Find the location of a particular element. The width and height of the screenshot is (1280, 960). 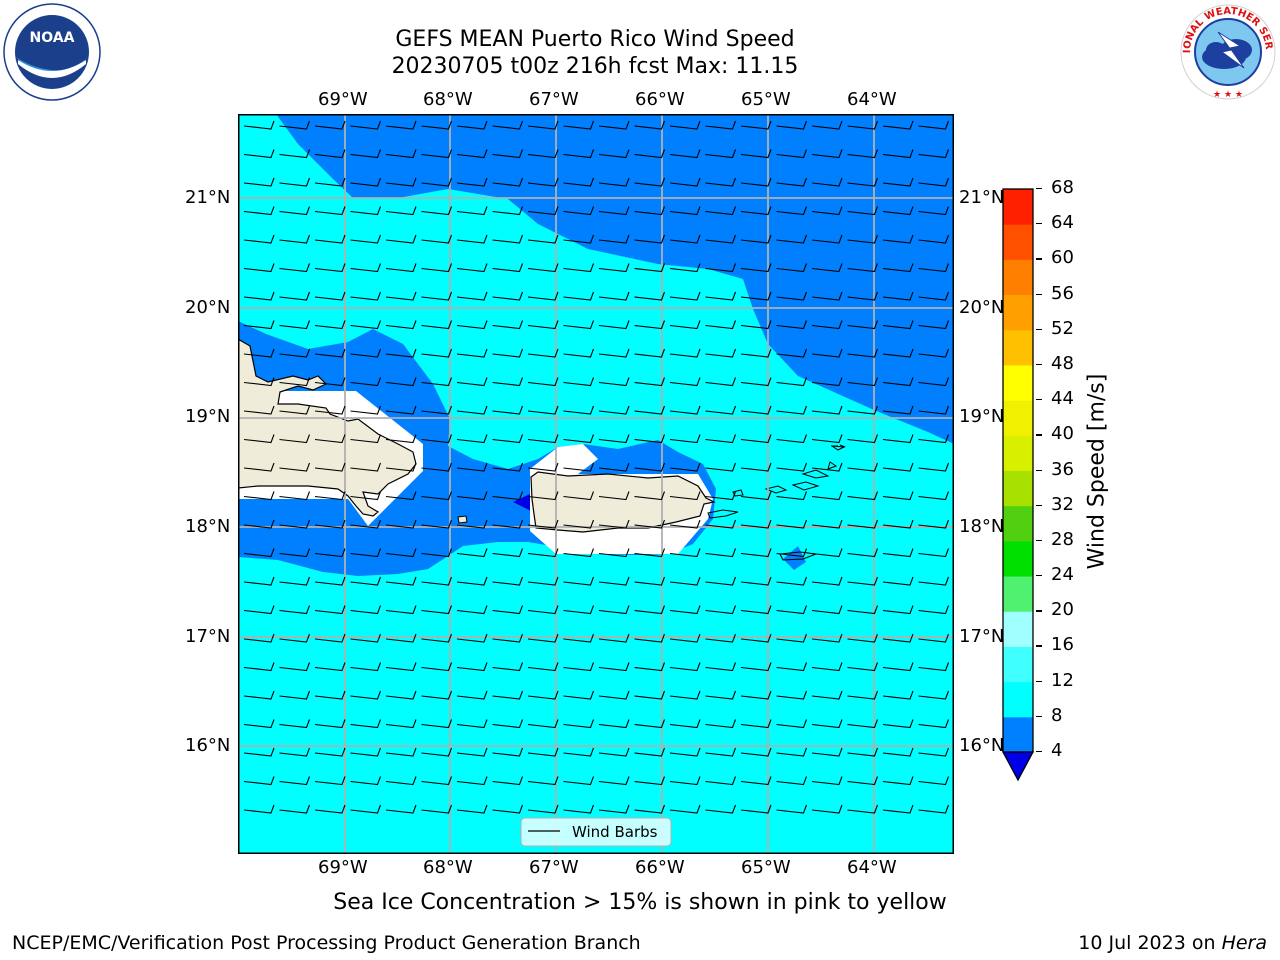

lon-label-top-66w: 66°W is located at coordinates (660, 99).